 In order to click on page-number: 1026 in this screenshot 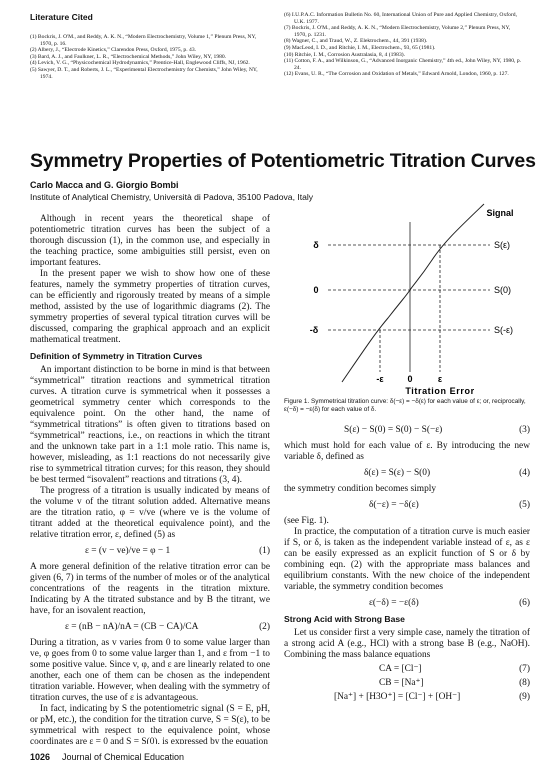, I will do `click(40, 757)`.